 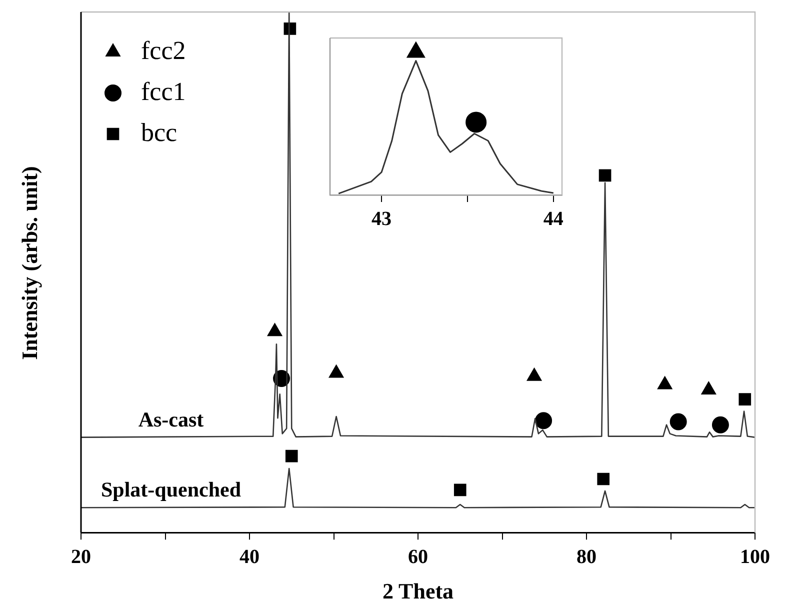 What do you see at coordinates (418, 557) in the screenshot?
I see `x-tick-label: 60` at bounding box center [418, 557].